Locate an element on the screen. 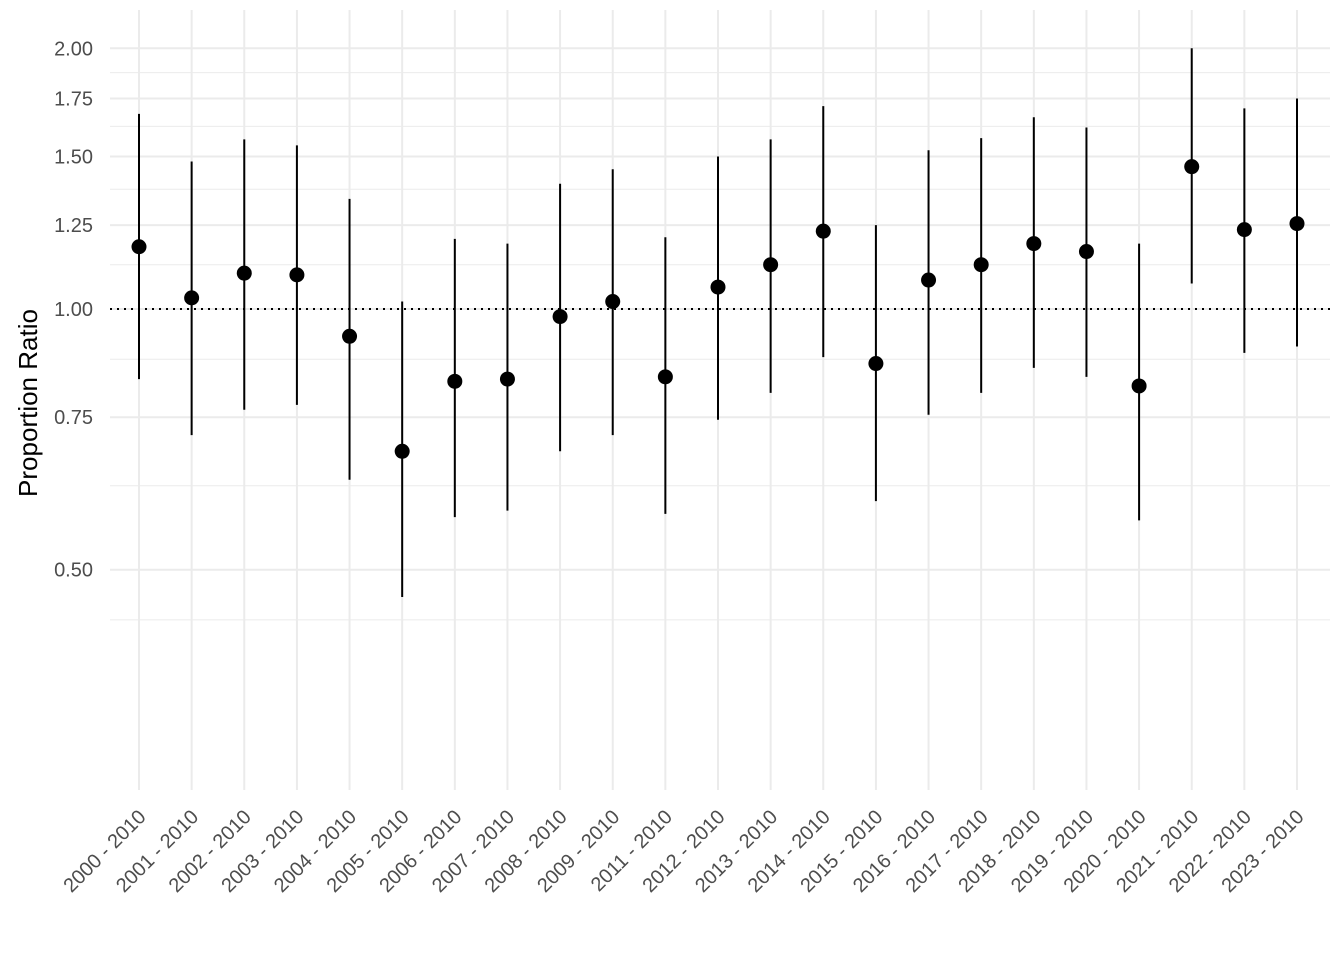 This screenshot has height=960, width=1344. y-axis-title: Proportion Ratio is located at coordinates (28, 403).